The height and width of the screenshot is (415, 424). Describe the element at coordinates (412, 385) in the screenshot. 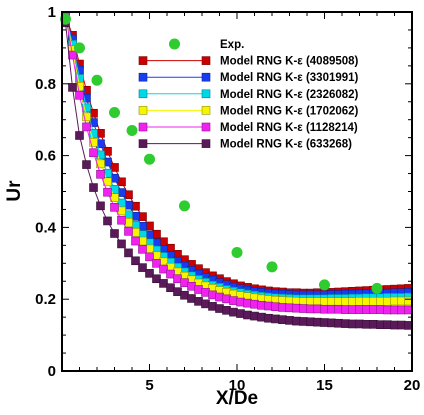

I see `x-tick-label: 20` at that location.